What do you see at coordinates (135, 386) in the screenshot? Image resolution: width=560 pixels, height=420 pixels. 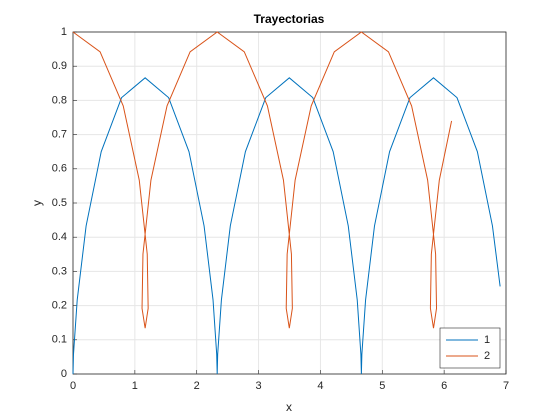 I see `x-tick-label: 1` at bounding box center [135, 386].